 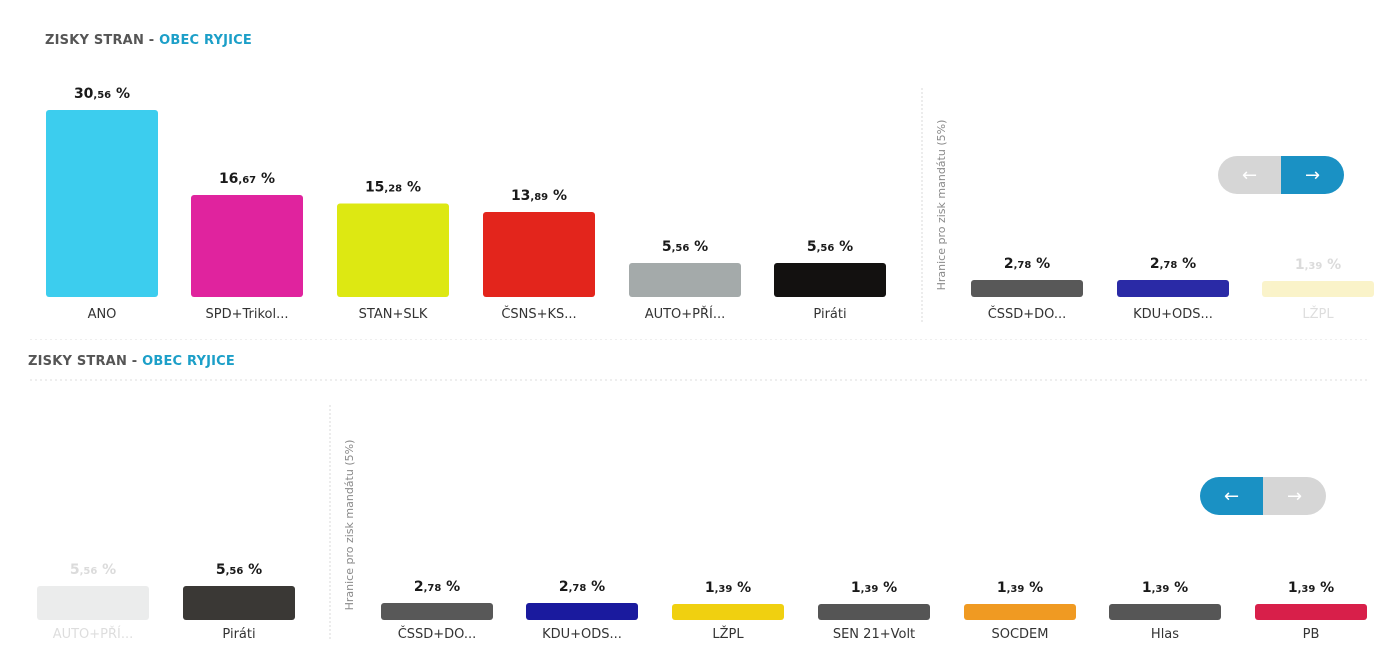 I want to click on value-label: 16,67 %, so click(x=247, y=179).